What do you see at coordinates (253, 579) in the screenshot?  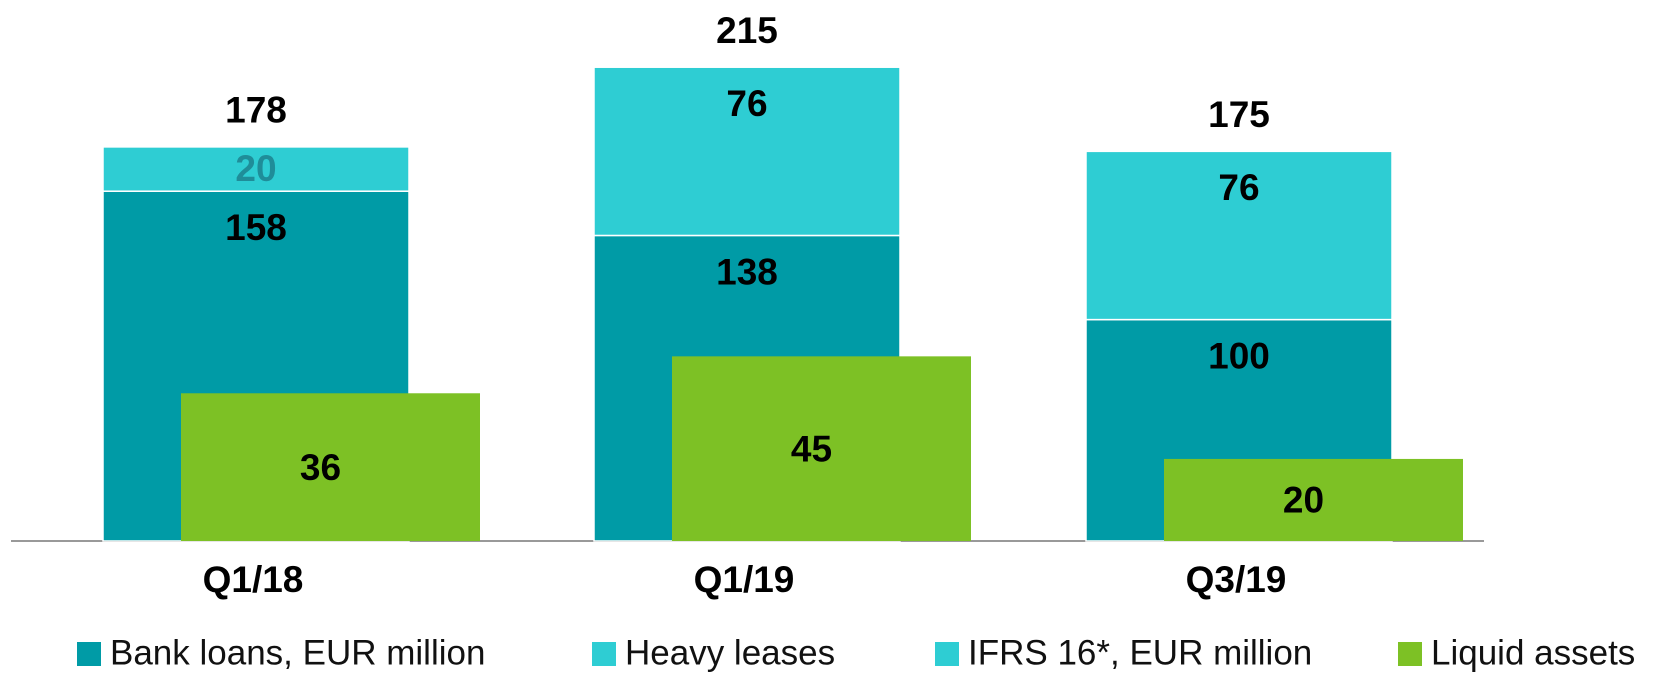 I see `x-tick-label: Q1/18` at bounding box center [253, 579].